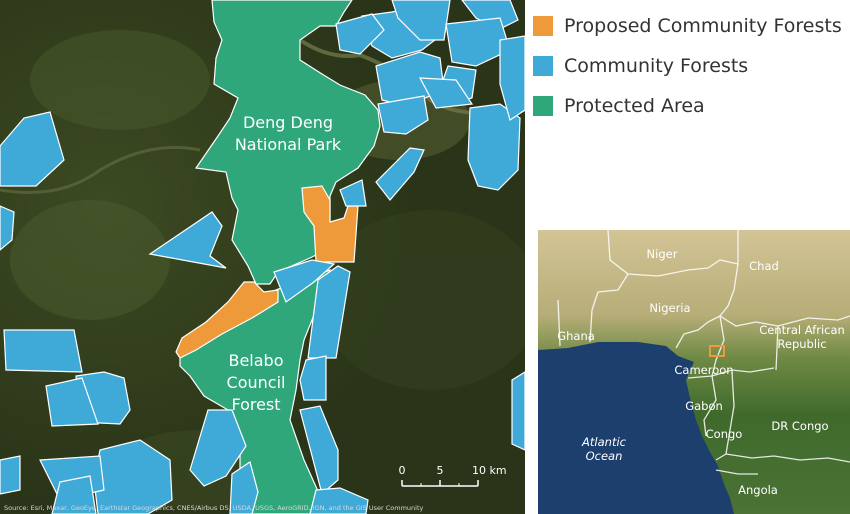 The height and width of the screenshot is (514, 850). I want to click on deng-deng-label-line2: National Park, so click(288, 144).